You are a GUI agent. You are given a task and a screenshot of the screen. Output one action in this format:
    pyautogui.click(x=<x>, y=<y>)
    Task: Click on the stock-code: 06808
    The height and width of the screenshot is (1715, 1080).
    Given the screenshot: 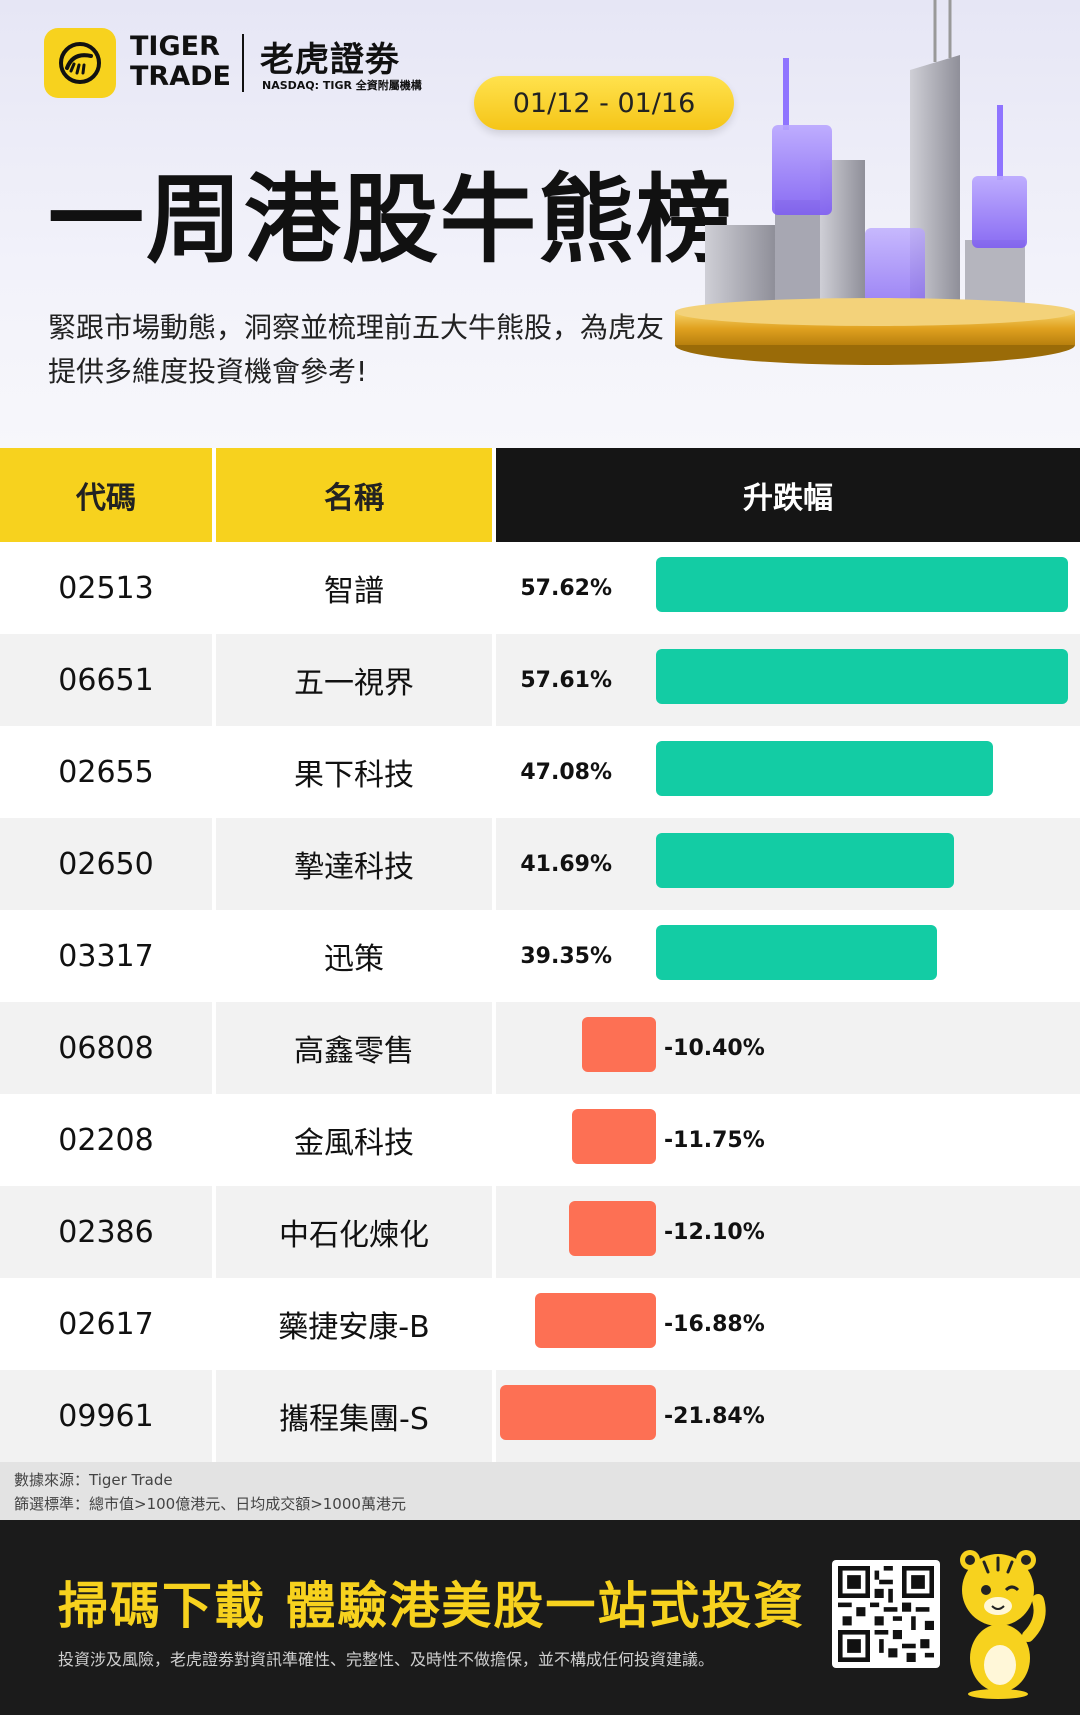 What is the action you would take?
    pyautogui.click(x=108, y=1048)
    